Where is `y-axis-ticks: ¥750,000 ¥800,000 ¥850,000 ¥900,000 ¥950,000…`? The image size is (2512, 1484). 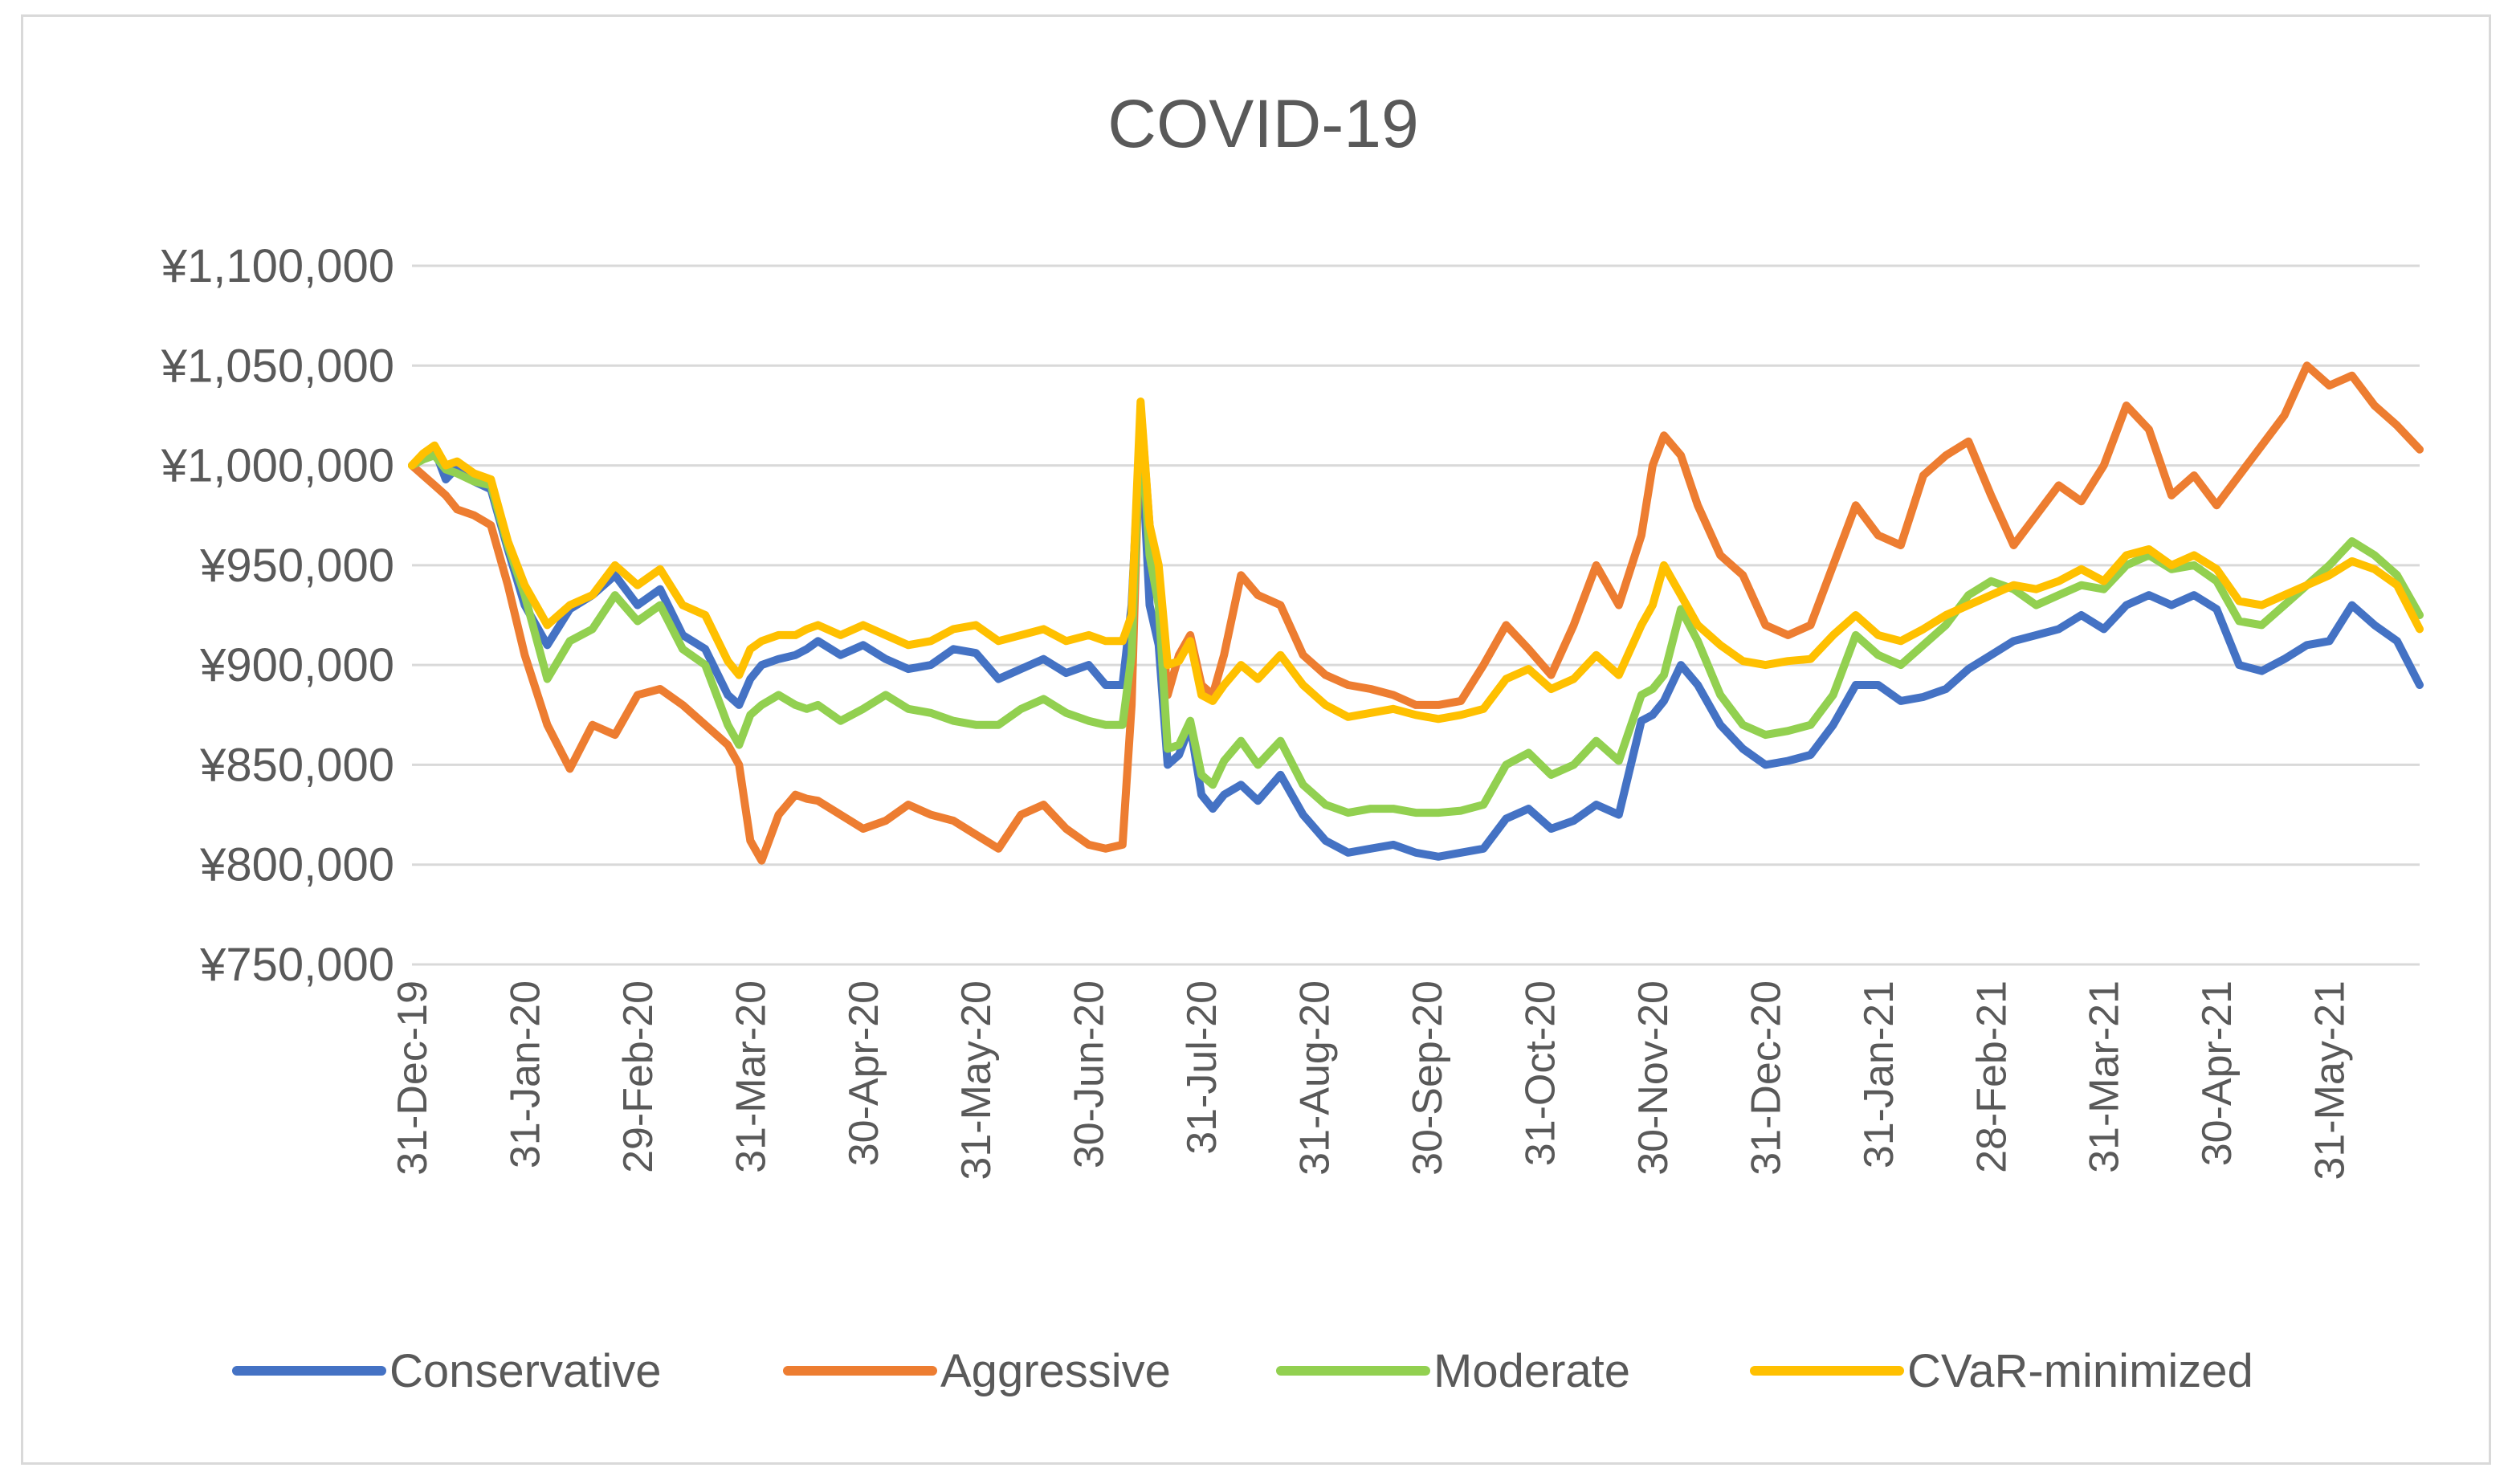
y-axis-ticks: ¥750,000 ¥800,000 ¥850,000 ¥900,000 ¥950,000… is located at coordinates (278, 615).